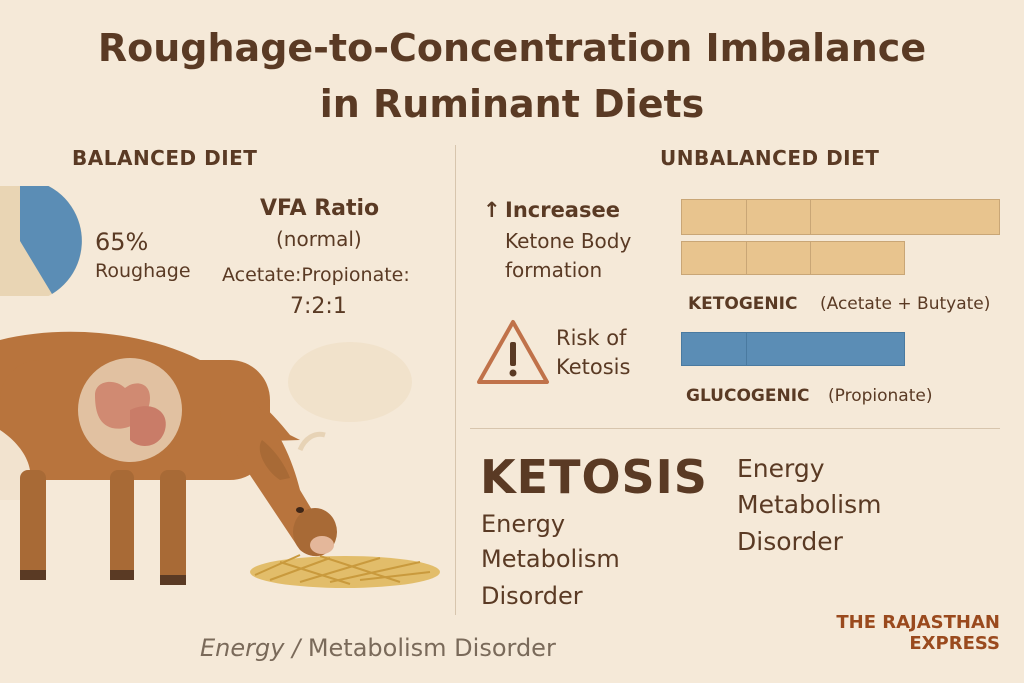 The image size is (1024, 683). I want to click on risk-line1: Risk of, so click(591, 338).